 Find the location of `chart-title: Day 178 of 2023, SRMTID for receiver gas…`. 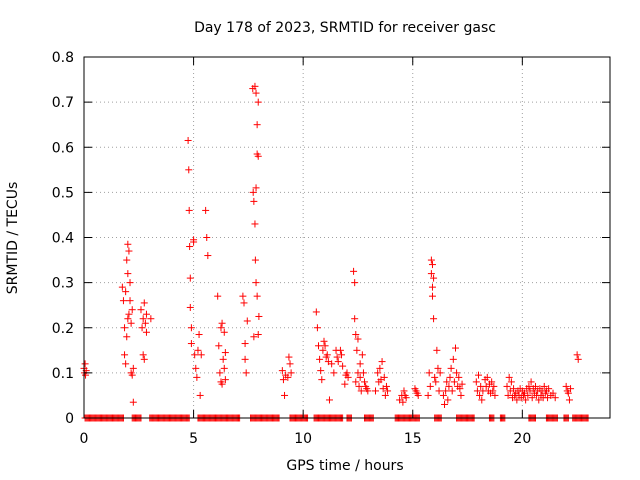

chart-title: Day 178 of 2023, SRMTID for receiver gas… is located at coordinates (345, 28).